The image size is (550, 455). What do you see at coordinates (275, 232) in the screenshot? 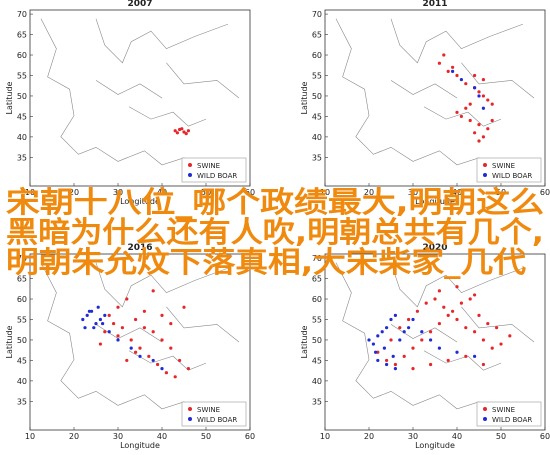
I see `overlay-text: 黑暗为什么还有人吹,明朝总共有几个,` at bounding box center [275, 232].